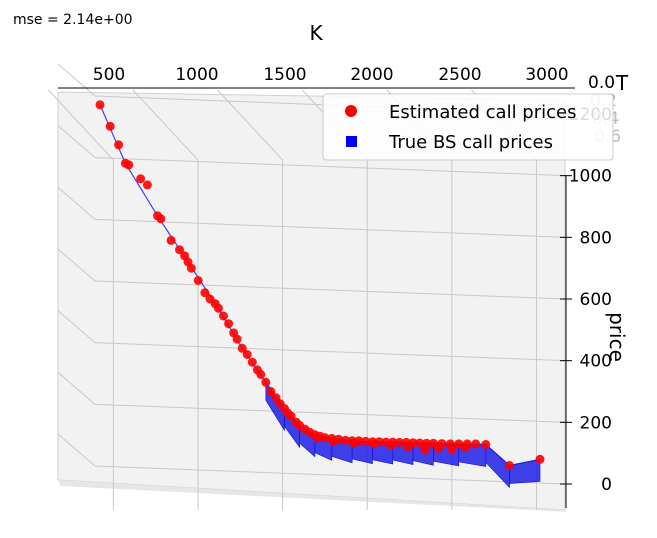  Describe the element at coordinates (596, 423) in the screenshot. I see `z-tick-label: 200` at that location.